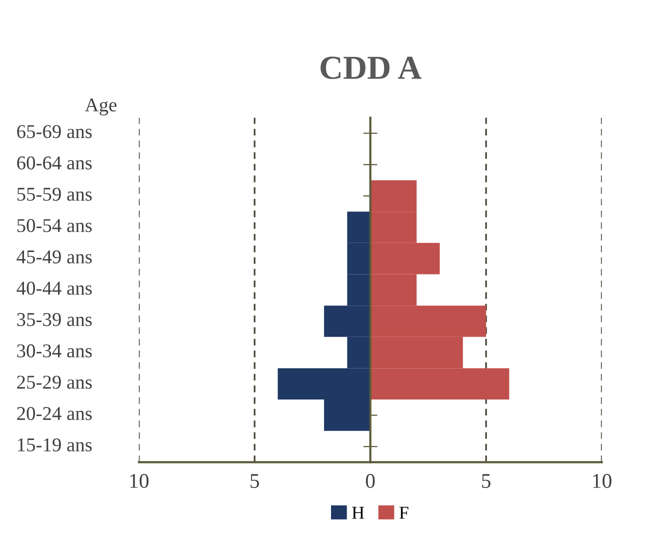 This screenshot has width=652, height=547. Describe the element at coordinates (54, 382) in the screenshot. I see `y-tick-label: 25-29 ans` at that location.